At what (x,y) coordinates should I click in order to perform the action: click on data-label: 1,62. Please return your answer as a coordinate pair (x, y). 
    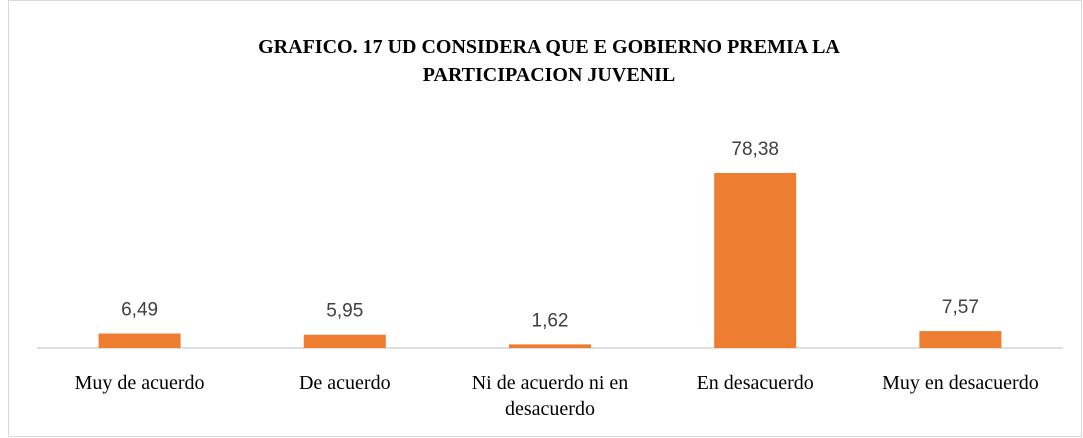
    Looking at the image, I should click on (550, 320).